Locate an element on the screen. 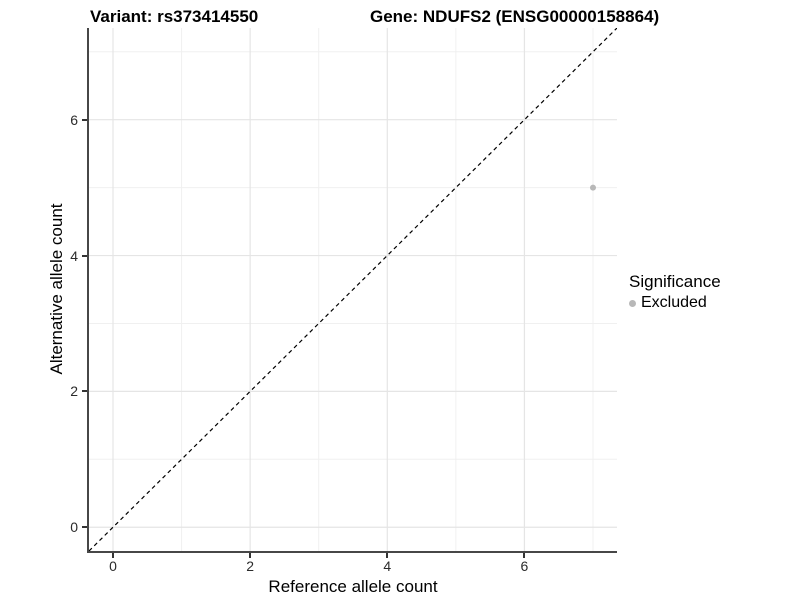 This screenshot has width=800, height=600. data-point is located at coordinates (593, 187).